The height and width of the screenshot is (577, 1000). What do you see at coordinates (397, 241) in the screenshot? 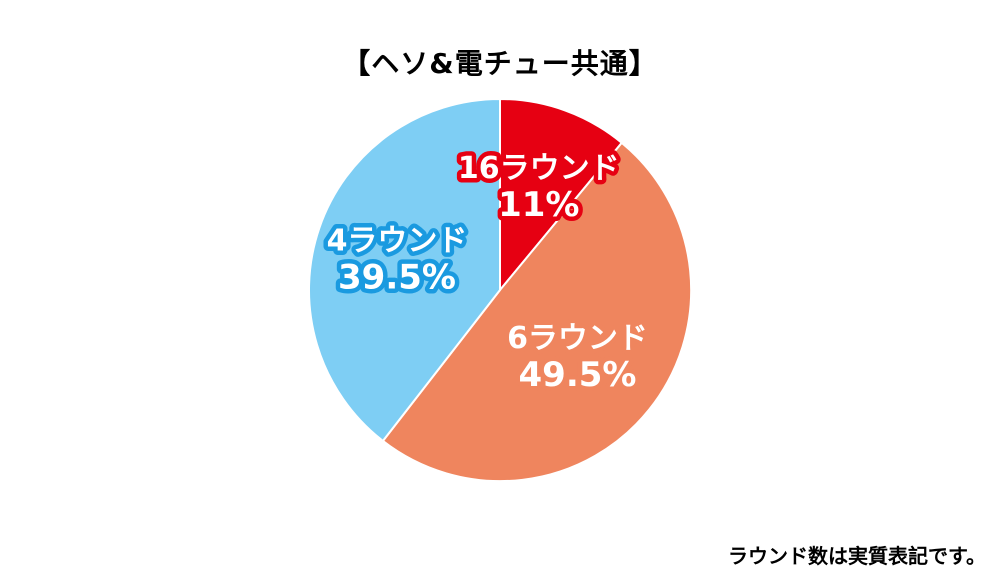
I see `slice-name-label: 4ラウンド` at bounding box center [397, 241].